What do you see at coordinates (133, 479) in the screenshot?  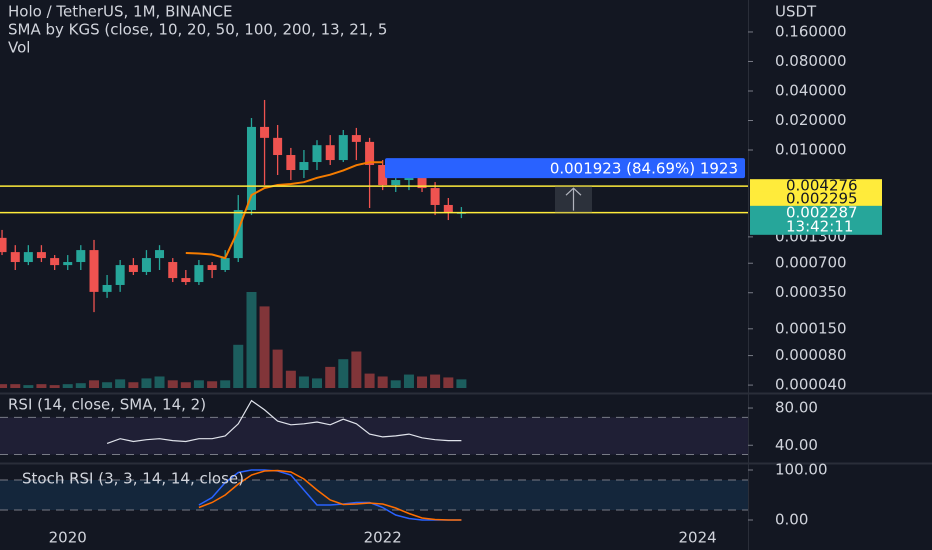 I see `stoch-title: Stoch RSI (3, 3, 14, 14, close)` at bounding box center [133, 479].